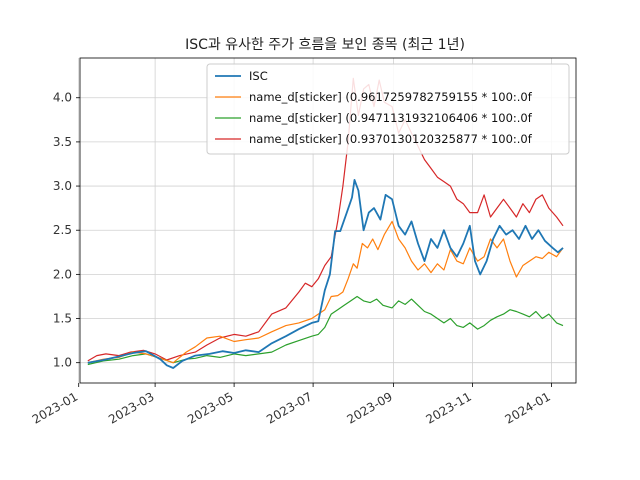  Describe the element at coordinates (210, 407) in the screenshot. I see `x-tick-label: 2023-05` at that location.